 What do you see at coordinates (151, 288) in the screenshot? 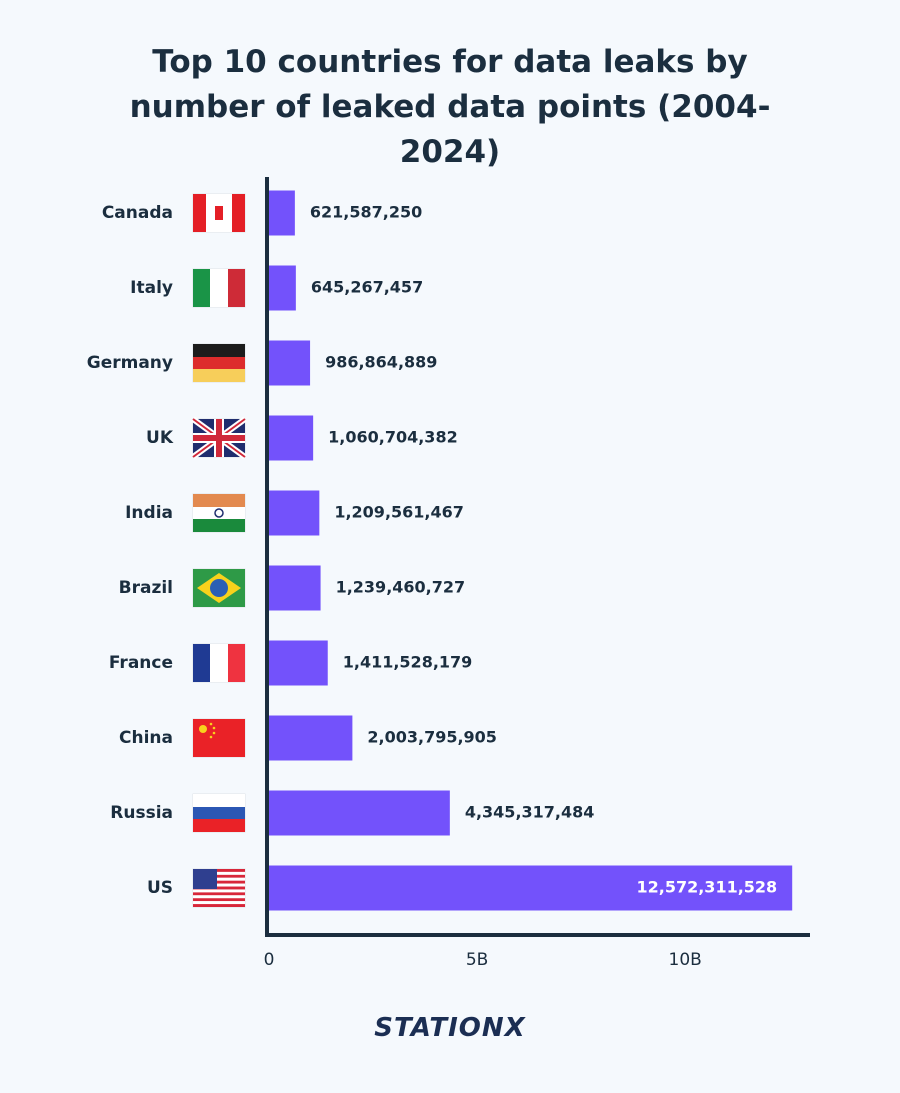
I see `y-tick-label: Italy` at bounding box center [151, 288].